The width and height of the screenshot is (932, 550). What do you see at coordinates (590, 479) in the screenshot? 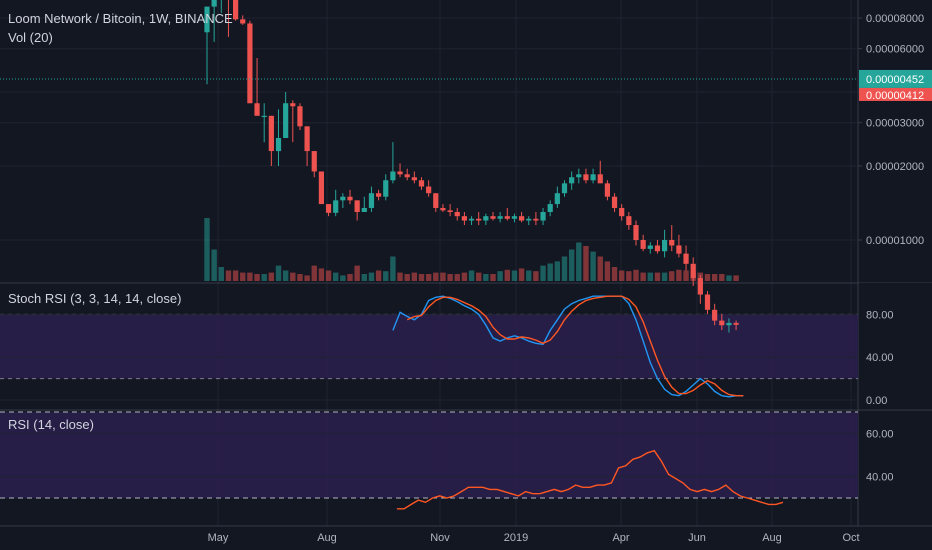
I see `rsi-line` at bounding box center [590, 479].